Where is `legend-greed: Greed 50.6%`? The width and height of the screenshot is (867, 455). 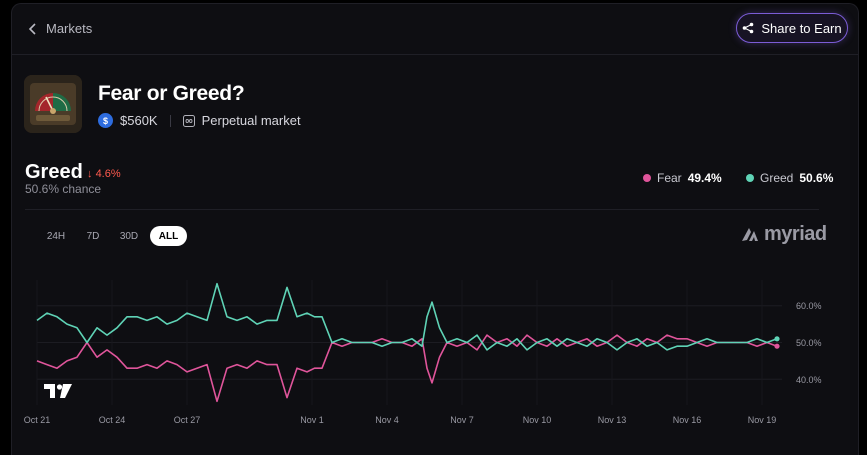
legend-greed: Greed 50.6% is located at coordinates (789, 178).